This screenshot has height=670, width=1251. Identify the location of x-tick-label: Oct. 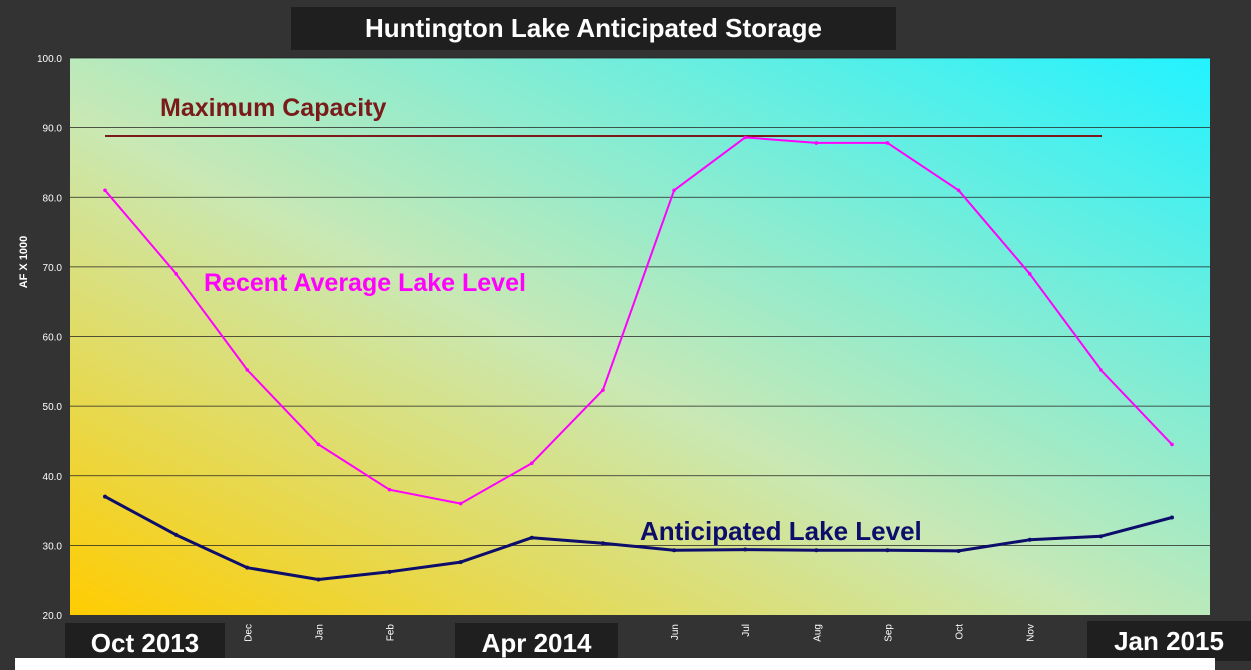
(960, 632).